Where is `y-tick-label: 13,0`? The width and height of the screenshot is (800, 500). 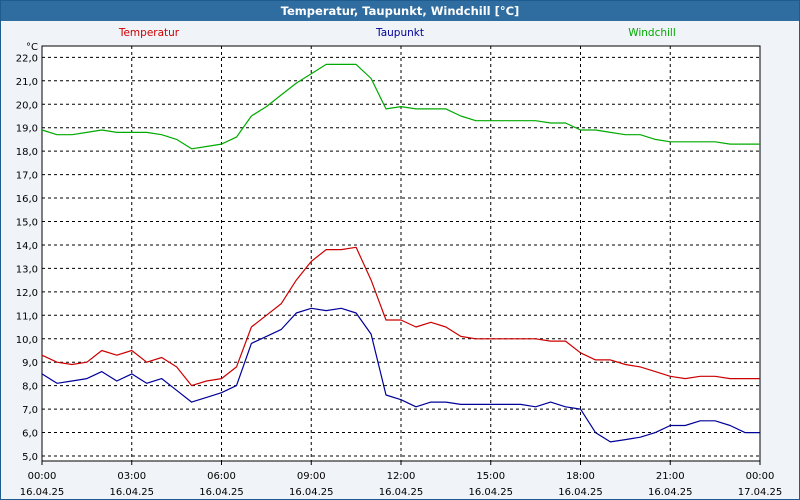
y-tick-label: 13,0 is located at coordinates (27, 269).